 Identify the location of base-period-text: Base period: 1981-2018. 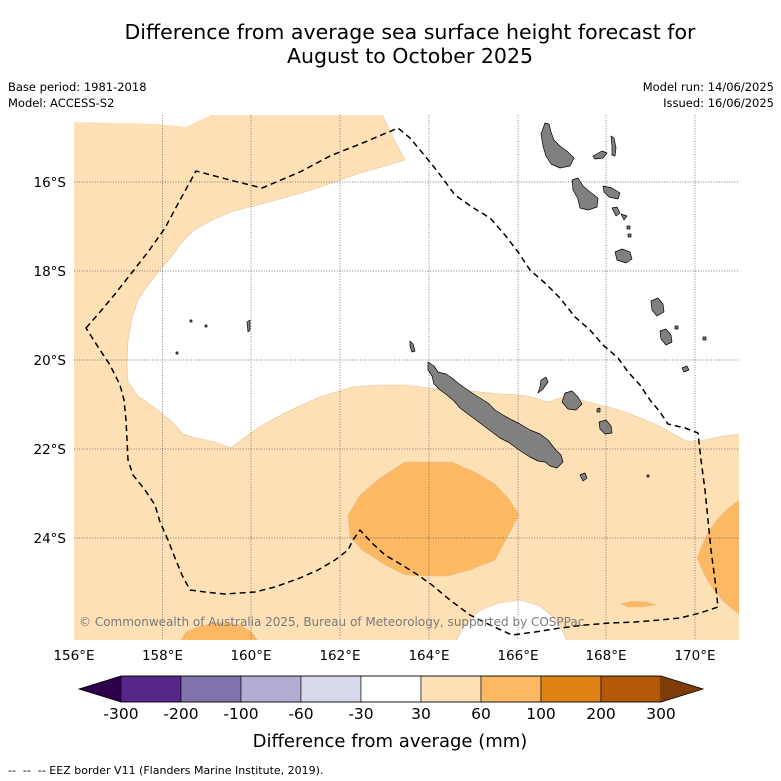
(77, 87).